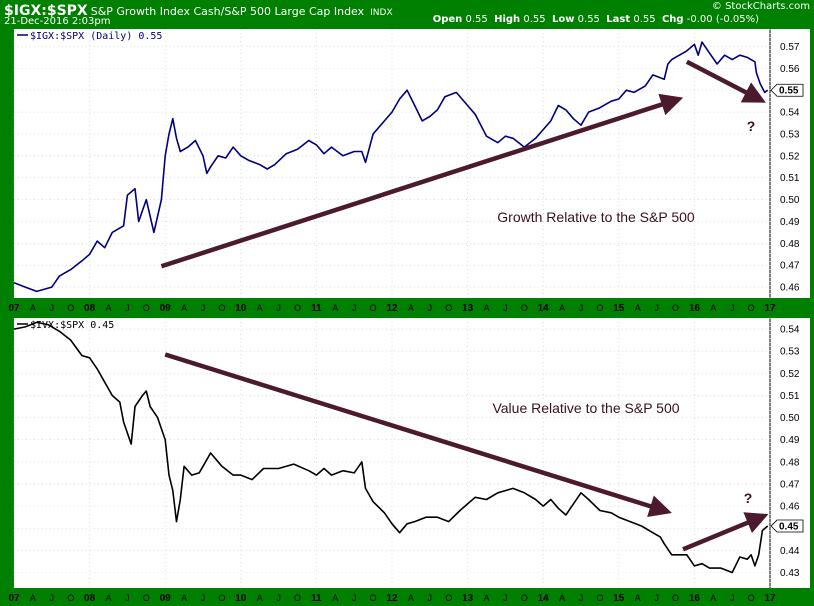 Image resolution: width=814 pixels, height=606 pixels. Describe the element at coordinates (790, 551) in the screenshot. I see `y-tick-label: 0.44` at that location.